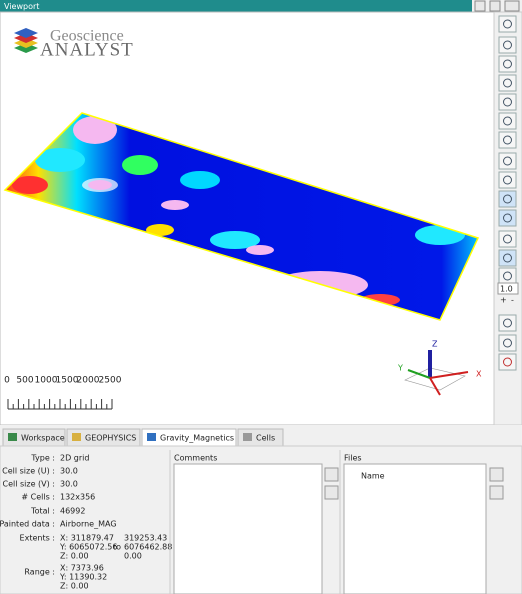  I want to click on range-value: X: 7373.96, so click(82, 568).